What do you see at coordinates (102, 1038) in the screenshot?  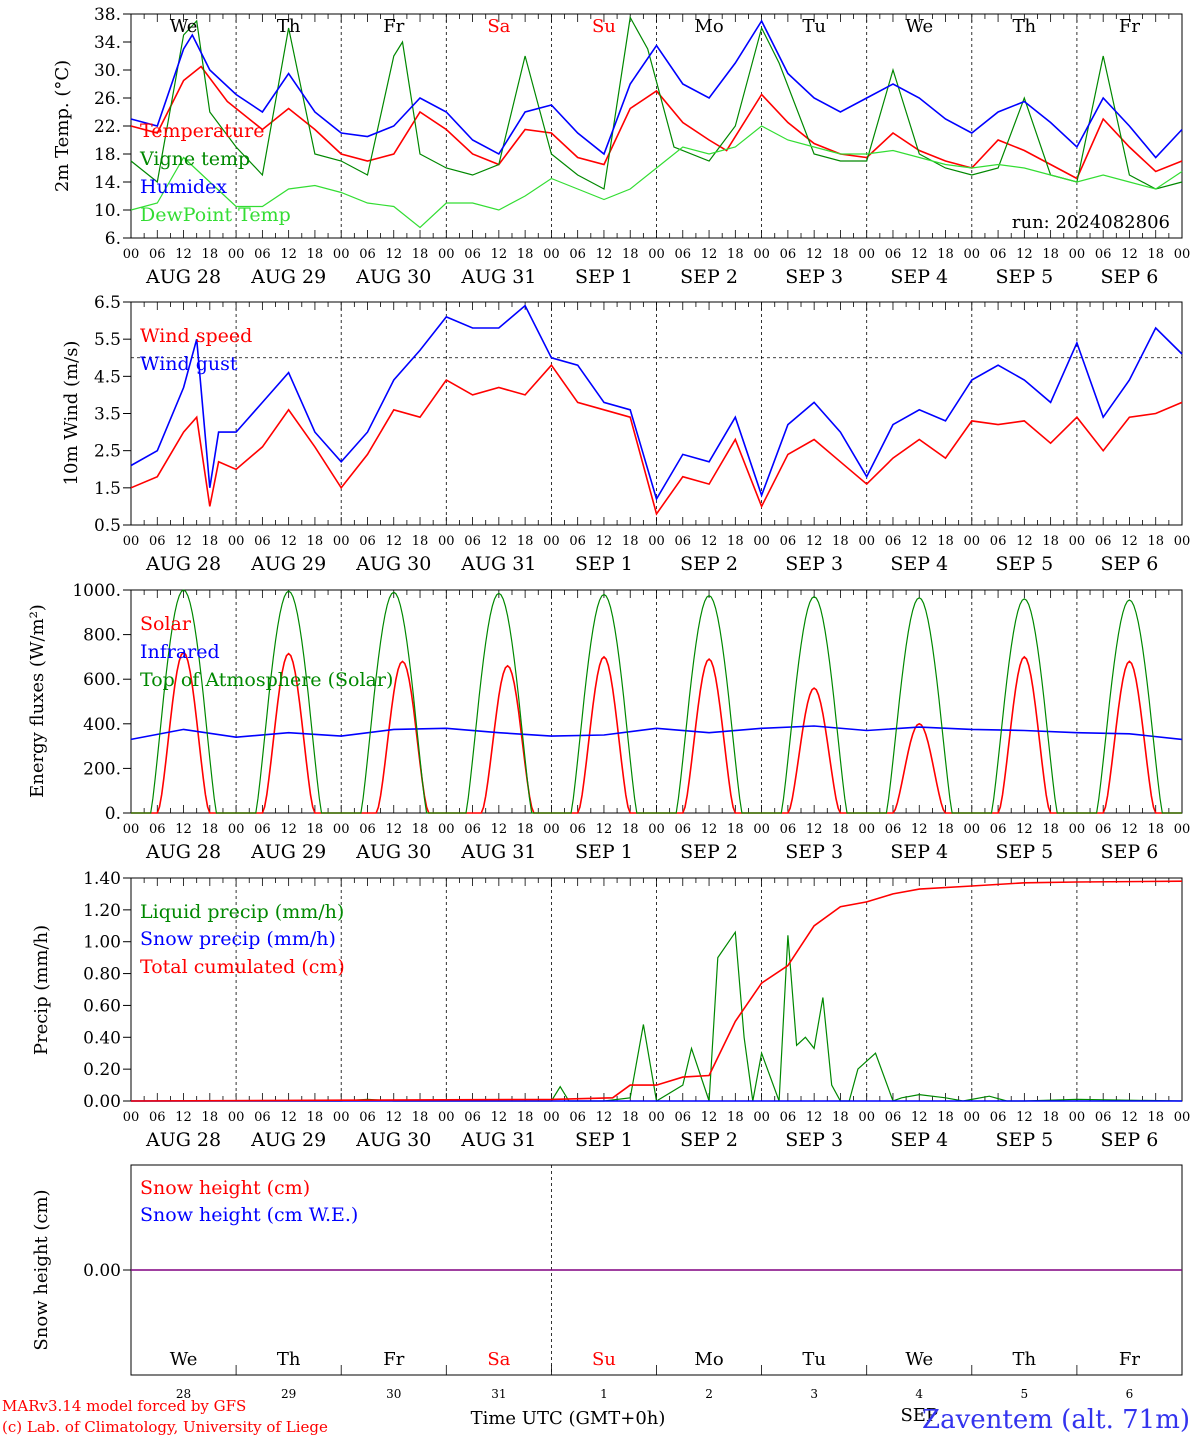 I see `y-tick-label: 0.40` at bounding box center [102, 1038].